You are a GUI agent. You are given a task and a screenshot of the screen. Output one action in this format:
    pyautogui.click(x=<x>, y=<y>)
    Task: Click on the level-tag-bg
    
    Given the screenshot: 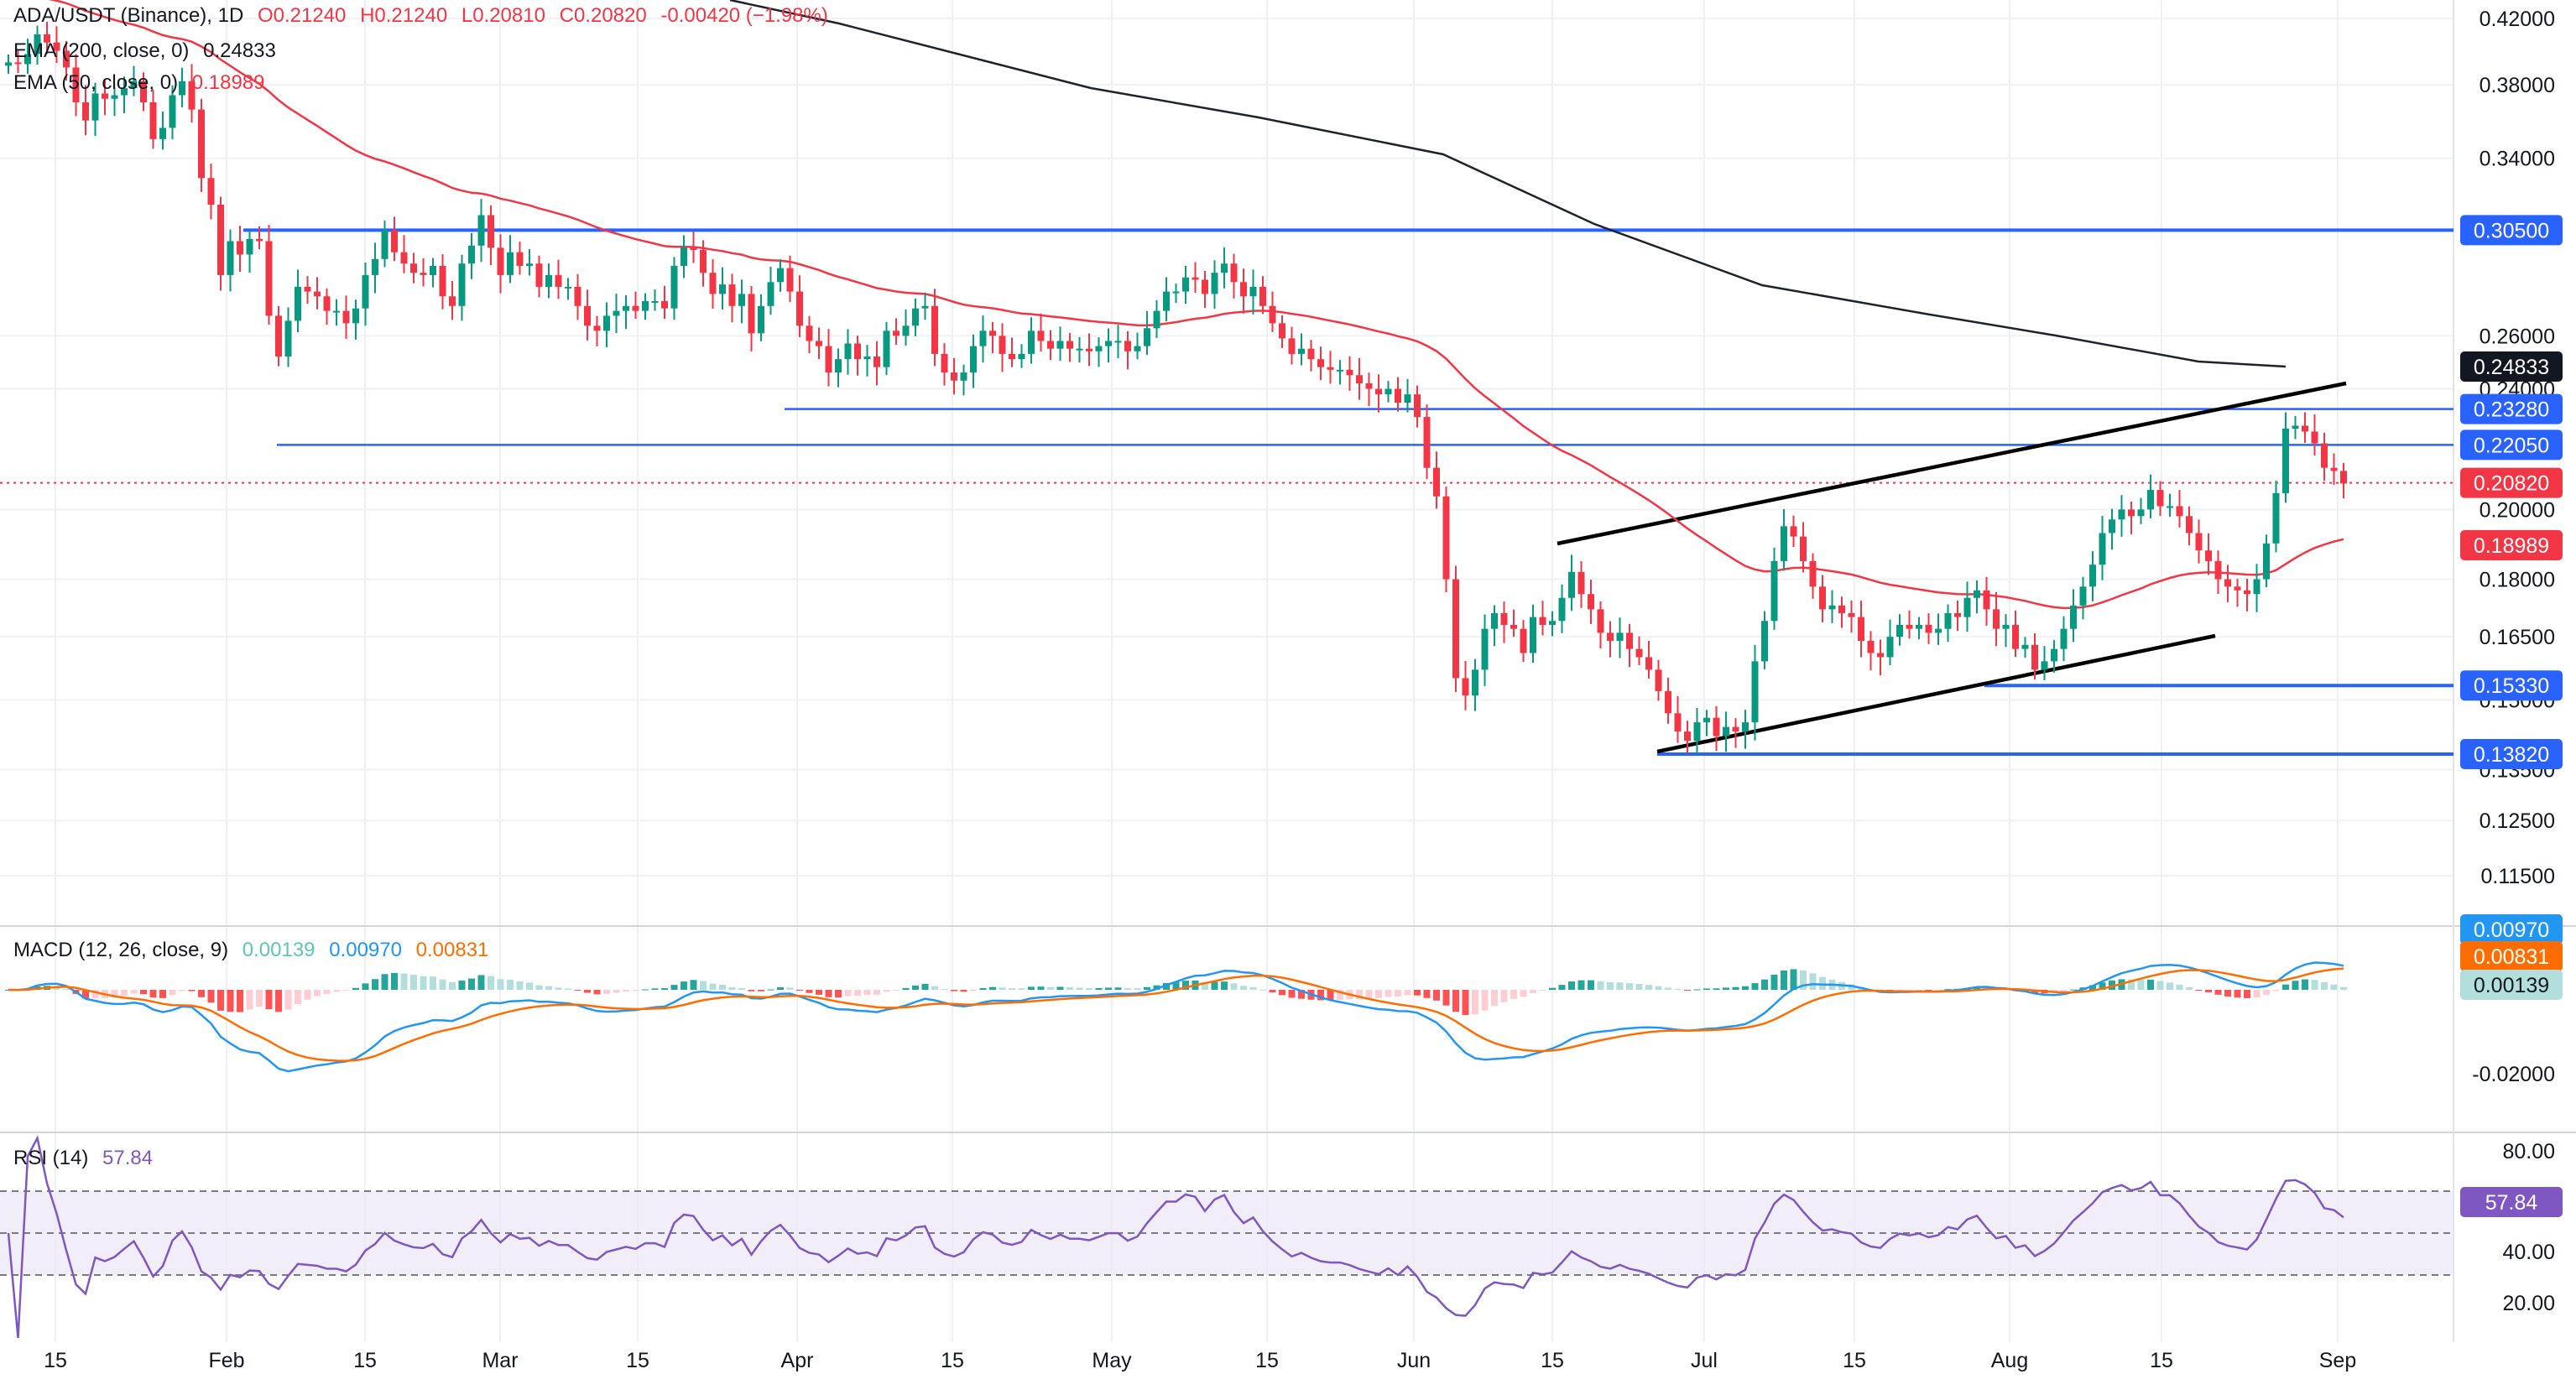 What is the action you would take?
    pyautogui.click(x=2511, y=408)
    